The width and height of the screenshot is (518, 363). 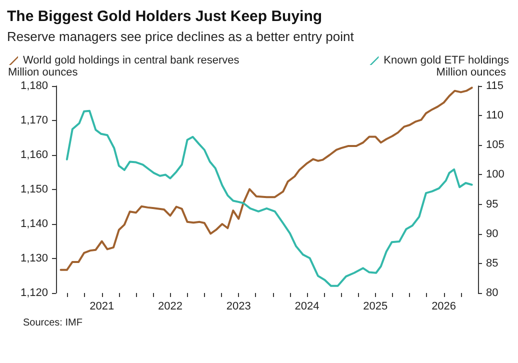 I want to click on y2-tick-label: 110, so click(x=495, y=116).